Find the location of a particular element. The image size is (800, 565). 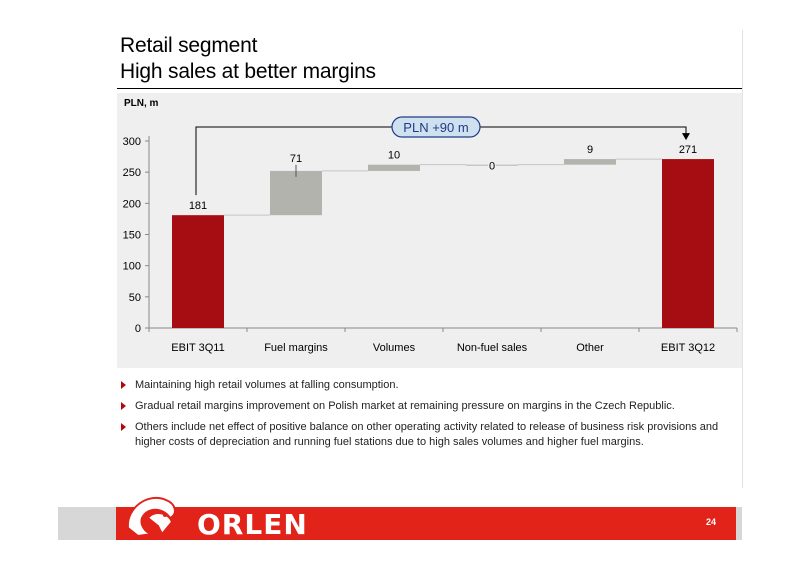

x-category-label: Fuel margins is located at coordinates (296, 348).